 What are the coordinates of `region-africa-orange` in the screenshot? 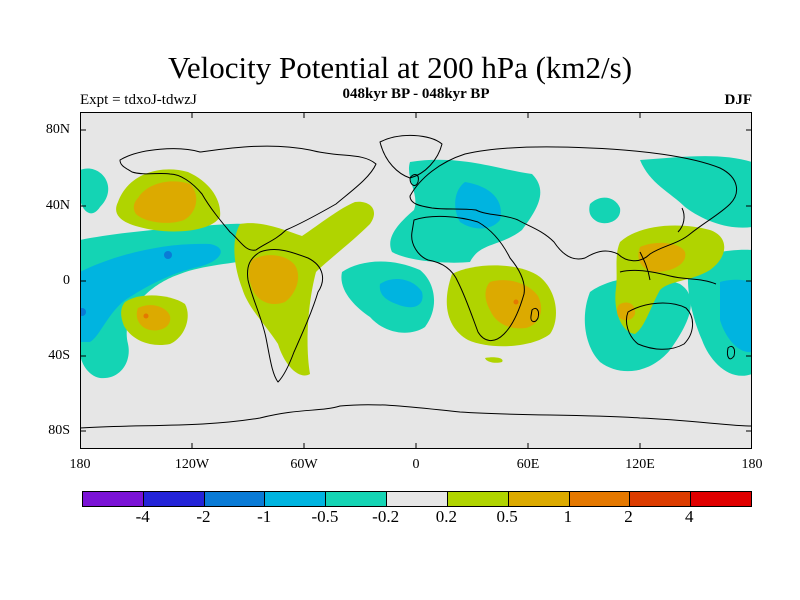 It's located at (513, 304).